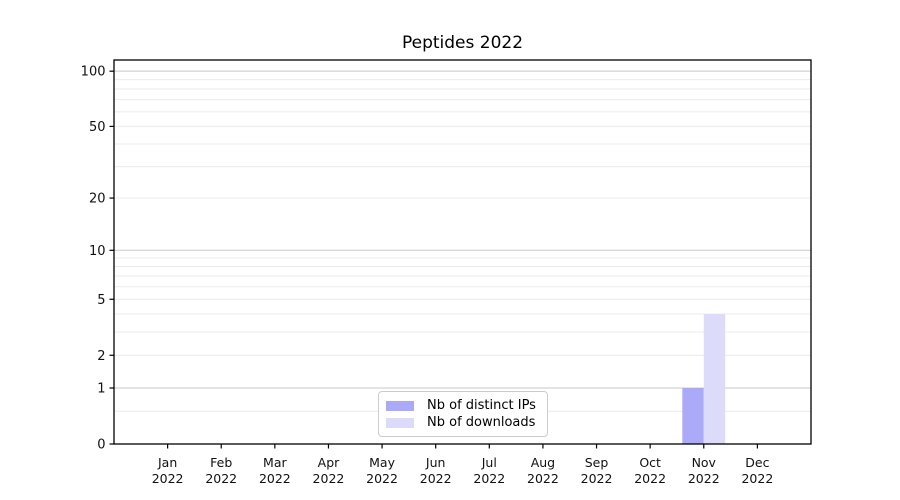  I want to click on x-tick-label-month: Jan, so click(167, 462).